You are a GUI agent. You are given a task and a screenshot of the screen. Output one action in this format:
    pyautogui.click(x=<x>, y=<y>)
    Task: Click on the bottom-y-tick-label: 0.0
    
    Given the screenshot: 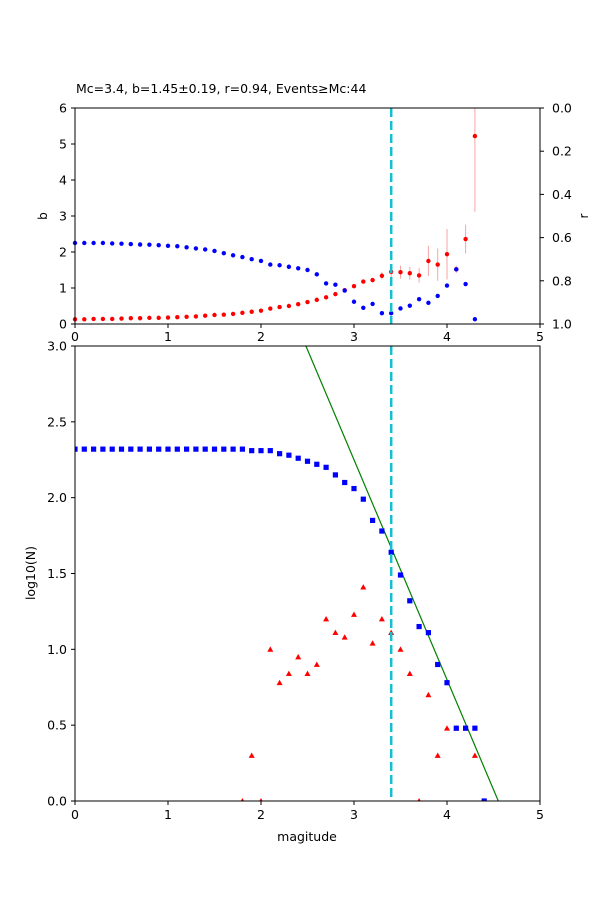 What is the action you would take?
    pyautogui.click(x=57, y=801)
    